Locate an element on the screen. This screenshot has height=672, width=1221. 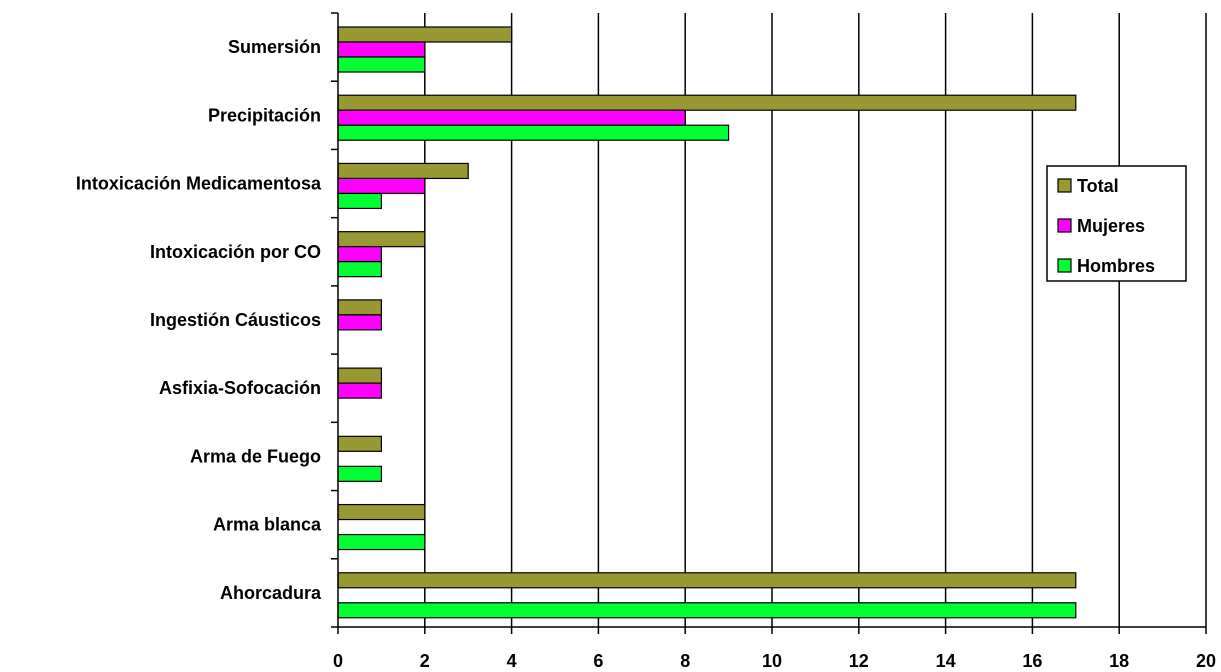
x-tick-label: 12 is located at coordinates (859, 661).